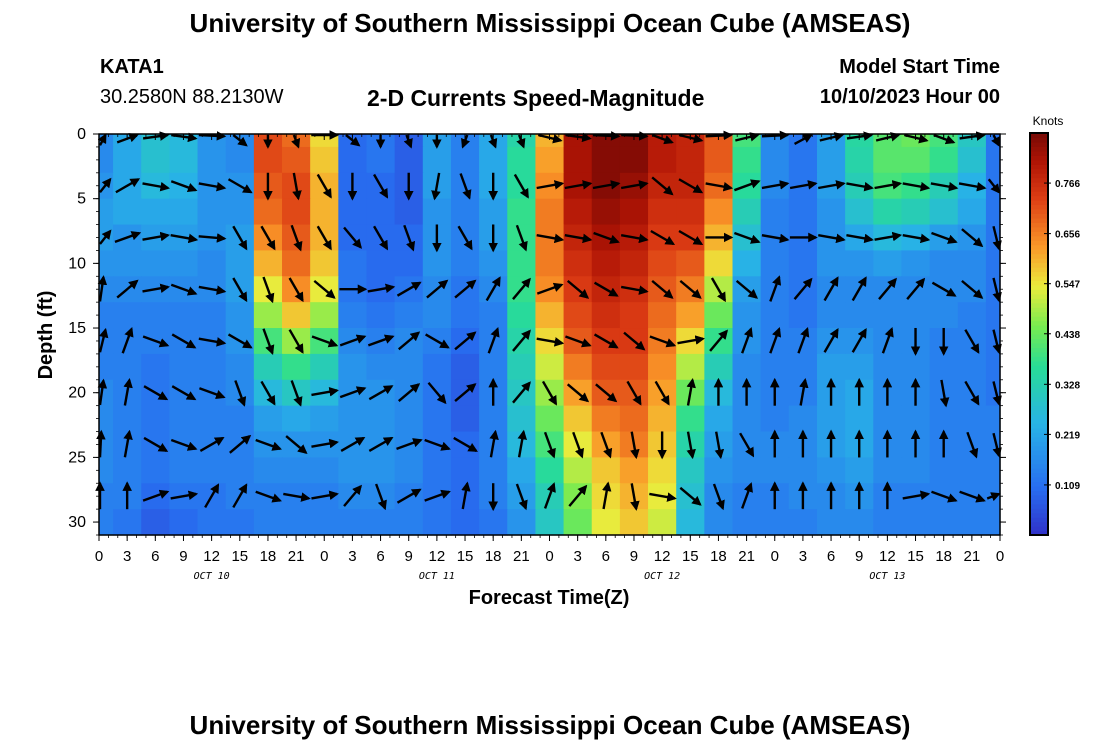  I want to click on x-tick-label: 15, so click(465, 556).